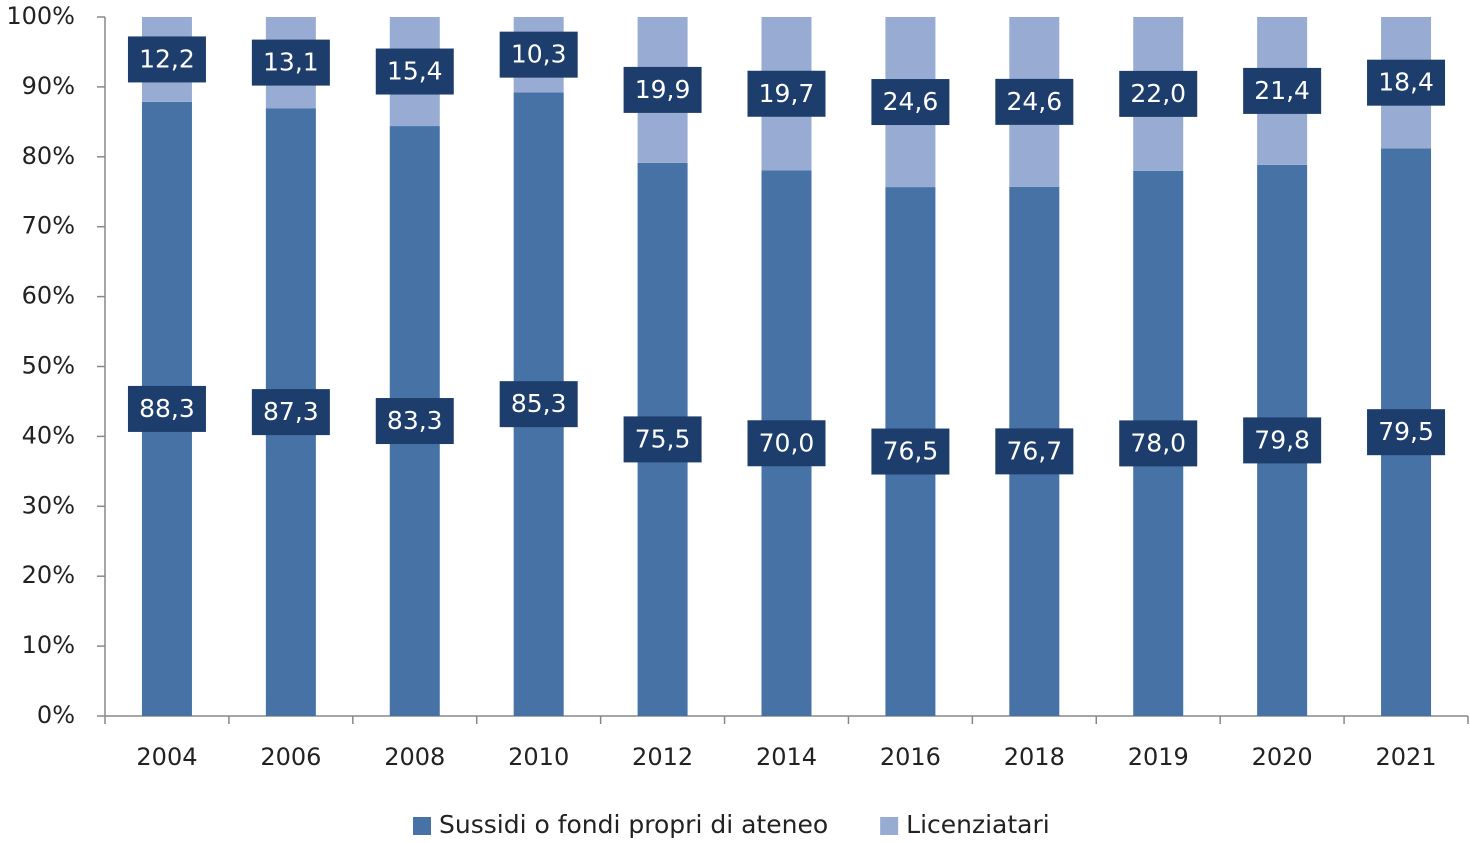 The height and width of the screenshot is (843, 1470). What do you see at coordinates (290, 757) in the screenshot?
I see `x-tick-label: 2006` at bounding box center [290, 757].